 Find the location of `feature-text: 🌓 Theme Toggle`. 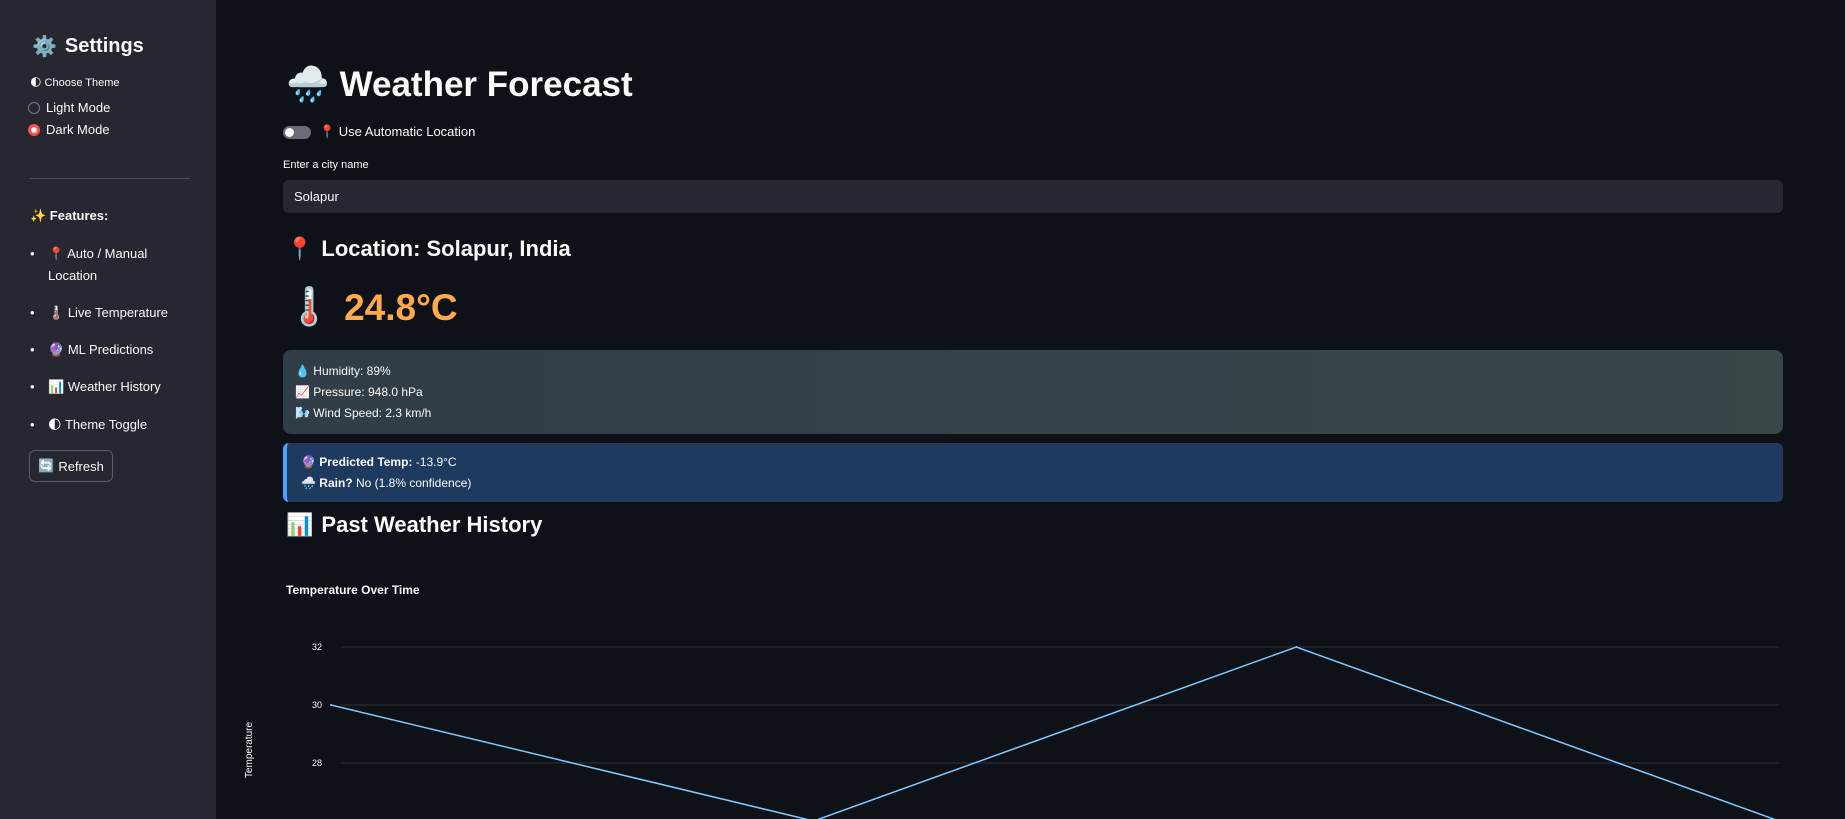

feature-text: 🌓 Theme Toggle is located at coordinates (97, 425).